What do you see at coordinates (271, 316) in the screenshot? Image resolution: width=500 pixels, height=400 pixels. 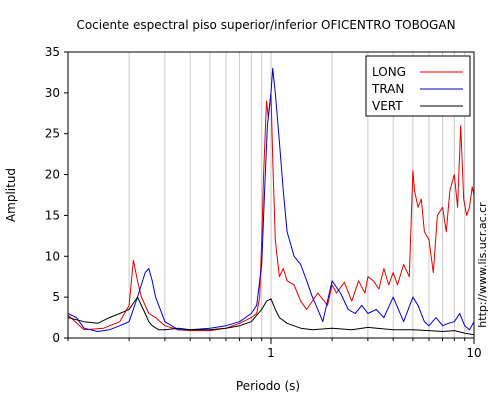 I see `series-vert` at bounding box center [271, 316].